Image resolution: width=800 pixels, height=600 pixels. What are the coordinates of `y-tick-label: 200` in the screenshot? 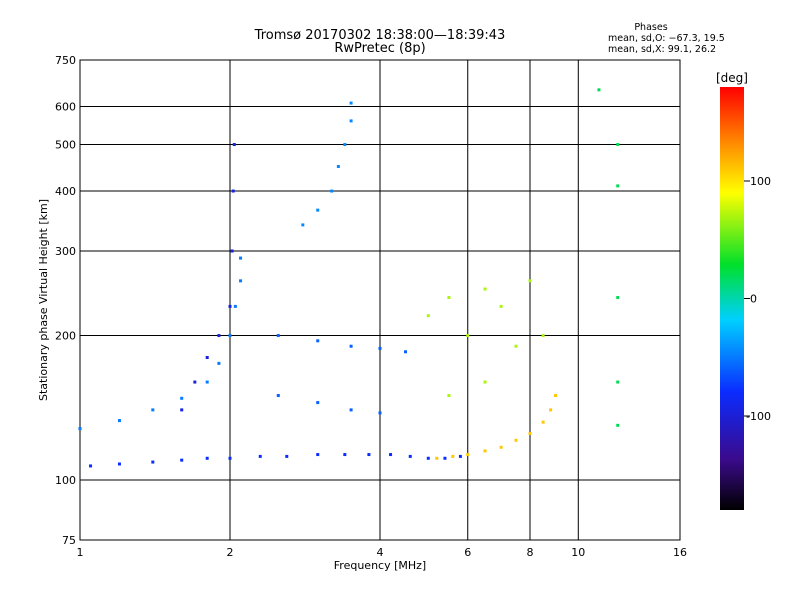 It's located at (65, 336).